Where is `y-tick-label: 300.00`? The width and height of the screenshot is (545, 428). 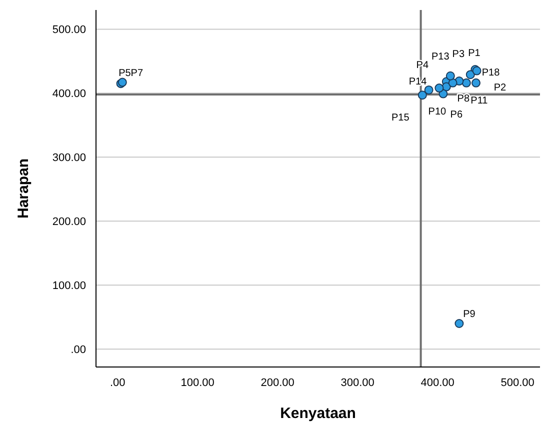
y-tick-label: 300.00 is located at coordinates (69, 158).